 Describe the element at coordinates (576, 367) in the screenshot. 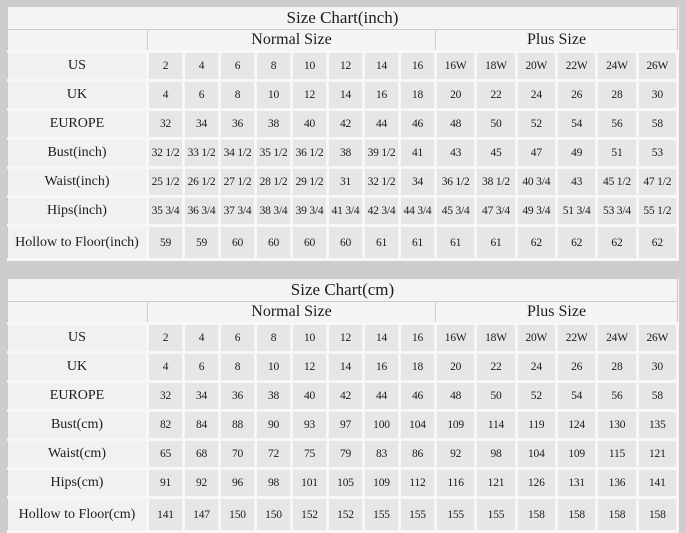

I see `size-cell: 26` at that location.